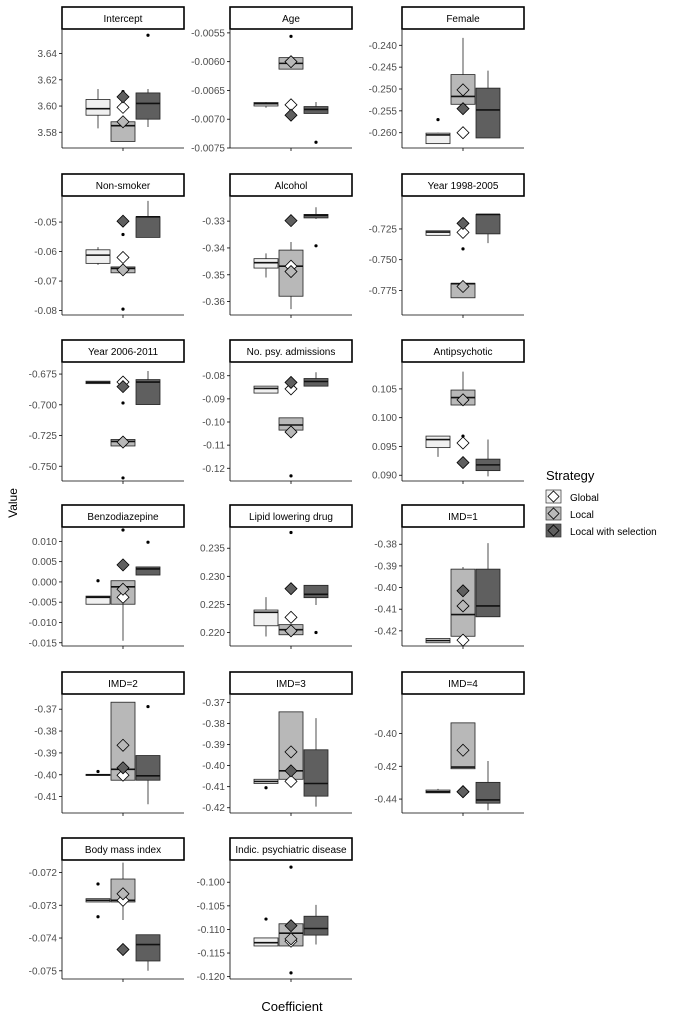 This screenshot has height=1020, width=680. What do you see at coordinates (211, 930) in the screenshot?
I see `y-tick-label: -0.110` at bounding box center [211, 930].